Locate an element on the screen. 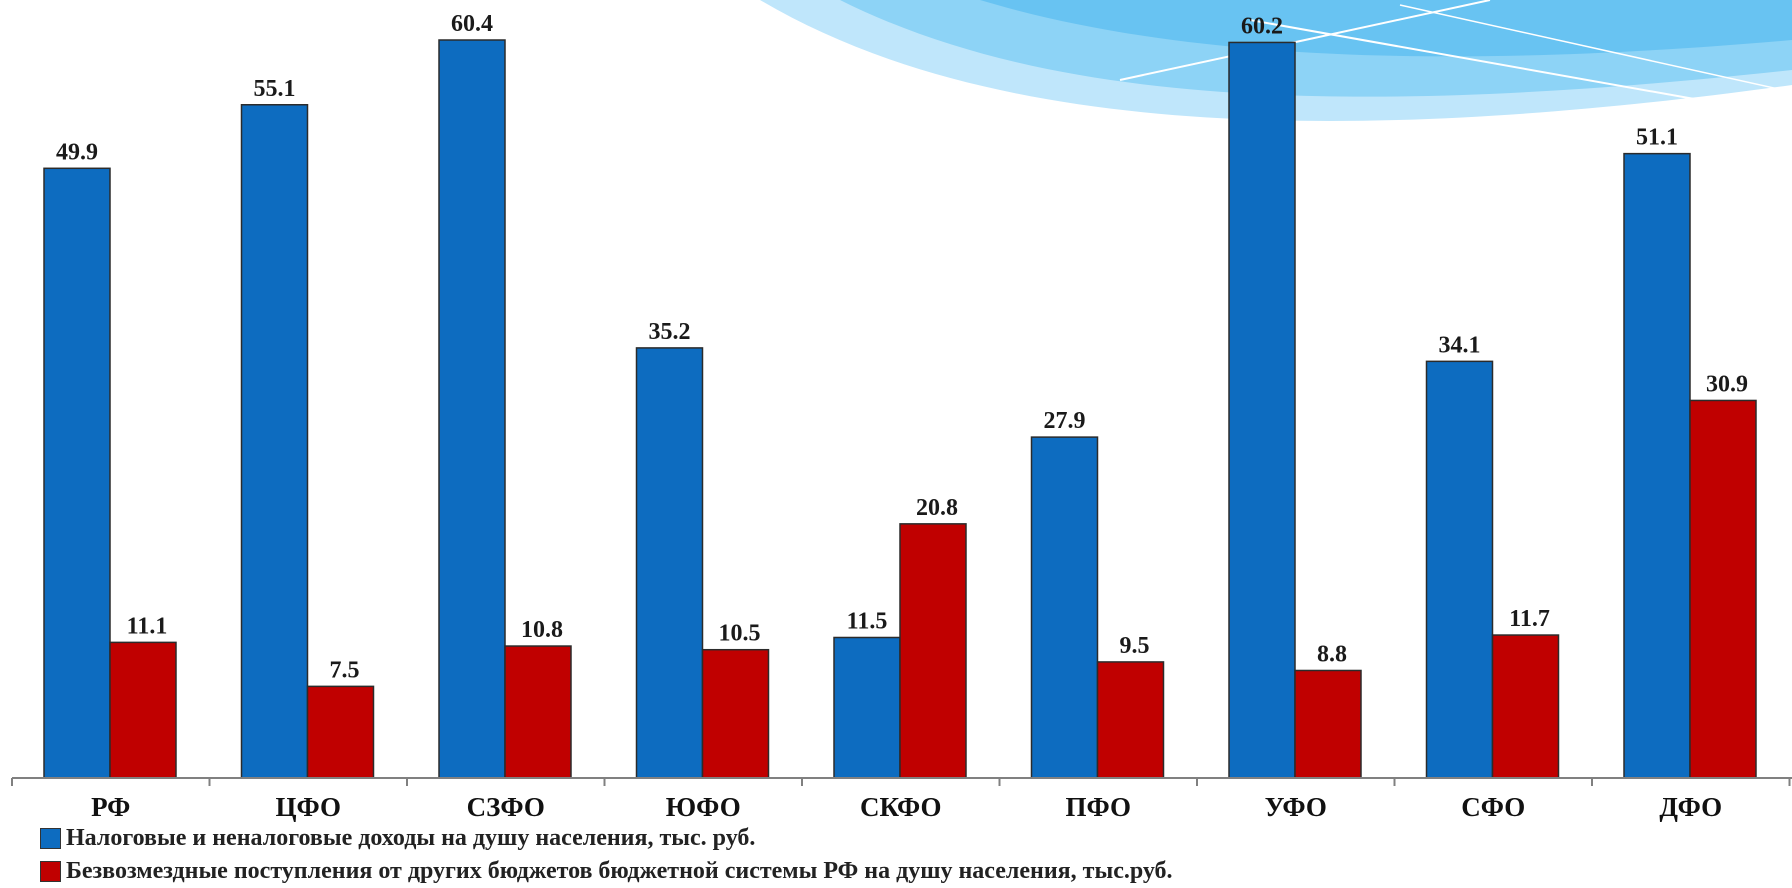 This screenshot has height=888, width=1792. data-label-transfers-3: 10.5 is located at coordinates (740, 634).